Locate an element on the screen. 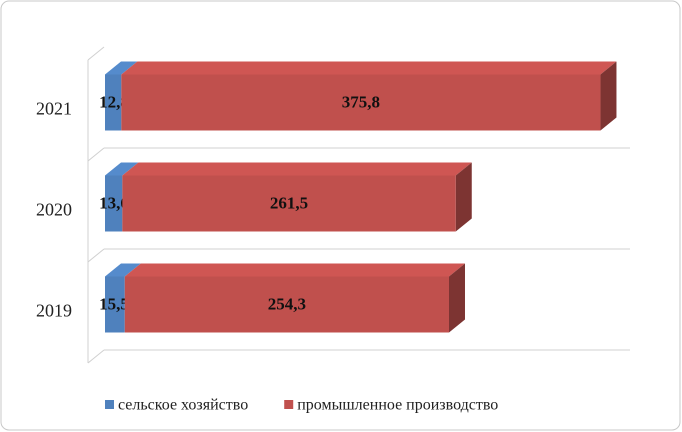  data-label: 15,5 is located at coordinates (114, 303).